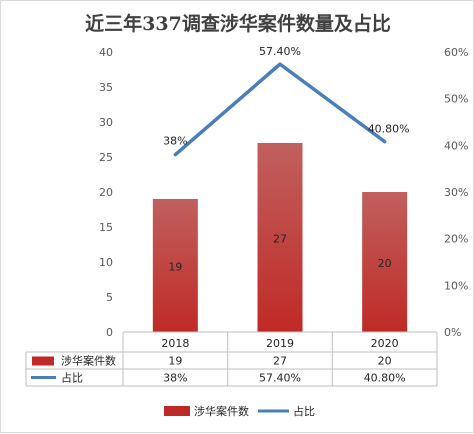 Image resolution: width=474 pixels, height=434 pixels. Describe the element at coordinates (72, 378) in the screenshot. I see `table-series-name: 占比` at that location.